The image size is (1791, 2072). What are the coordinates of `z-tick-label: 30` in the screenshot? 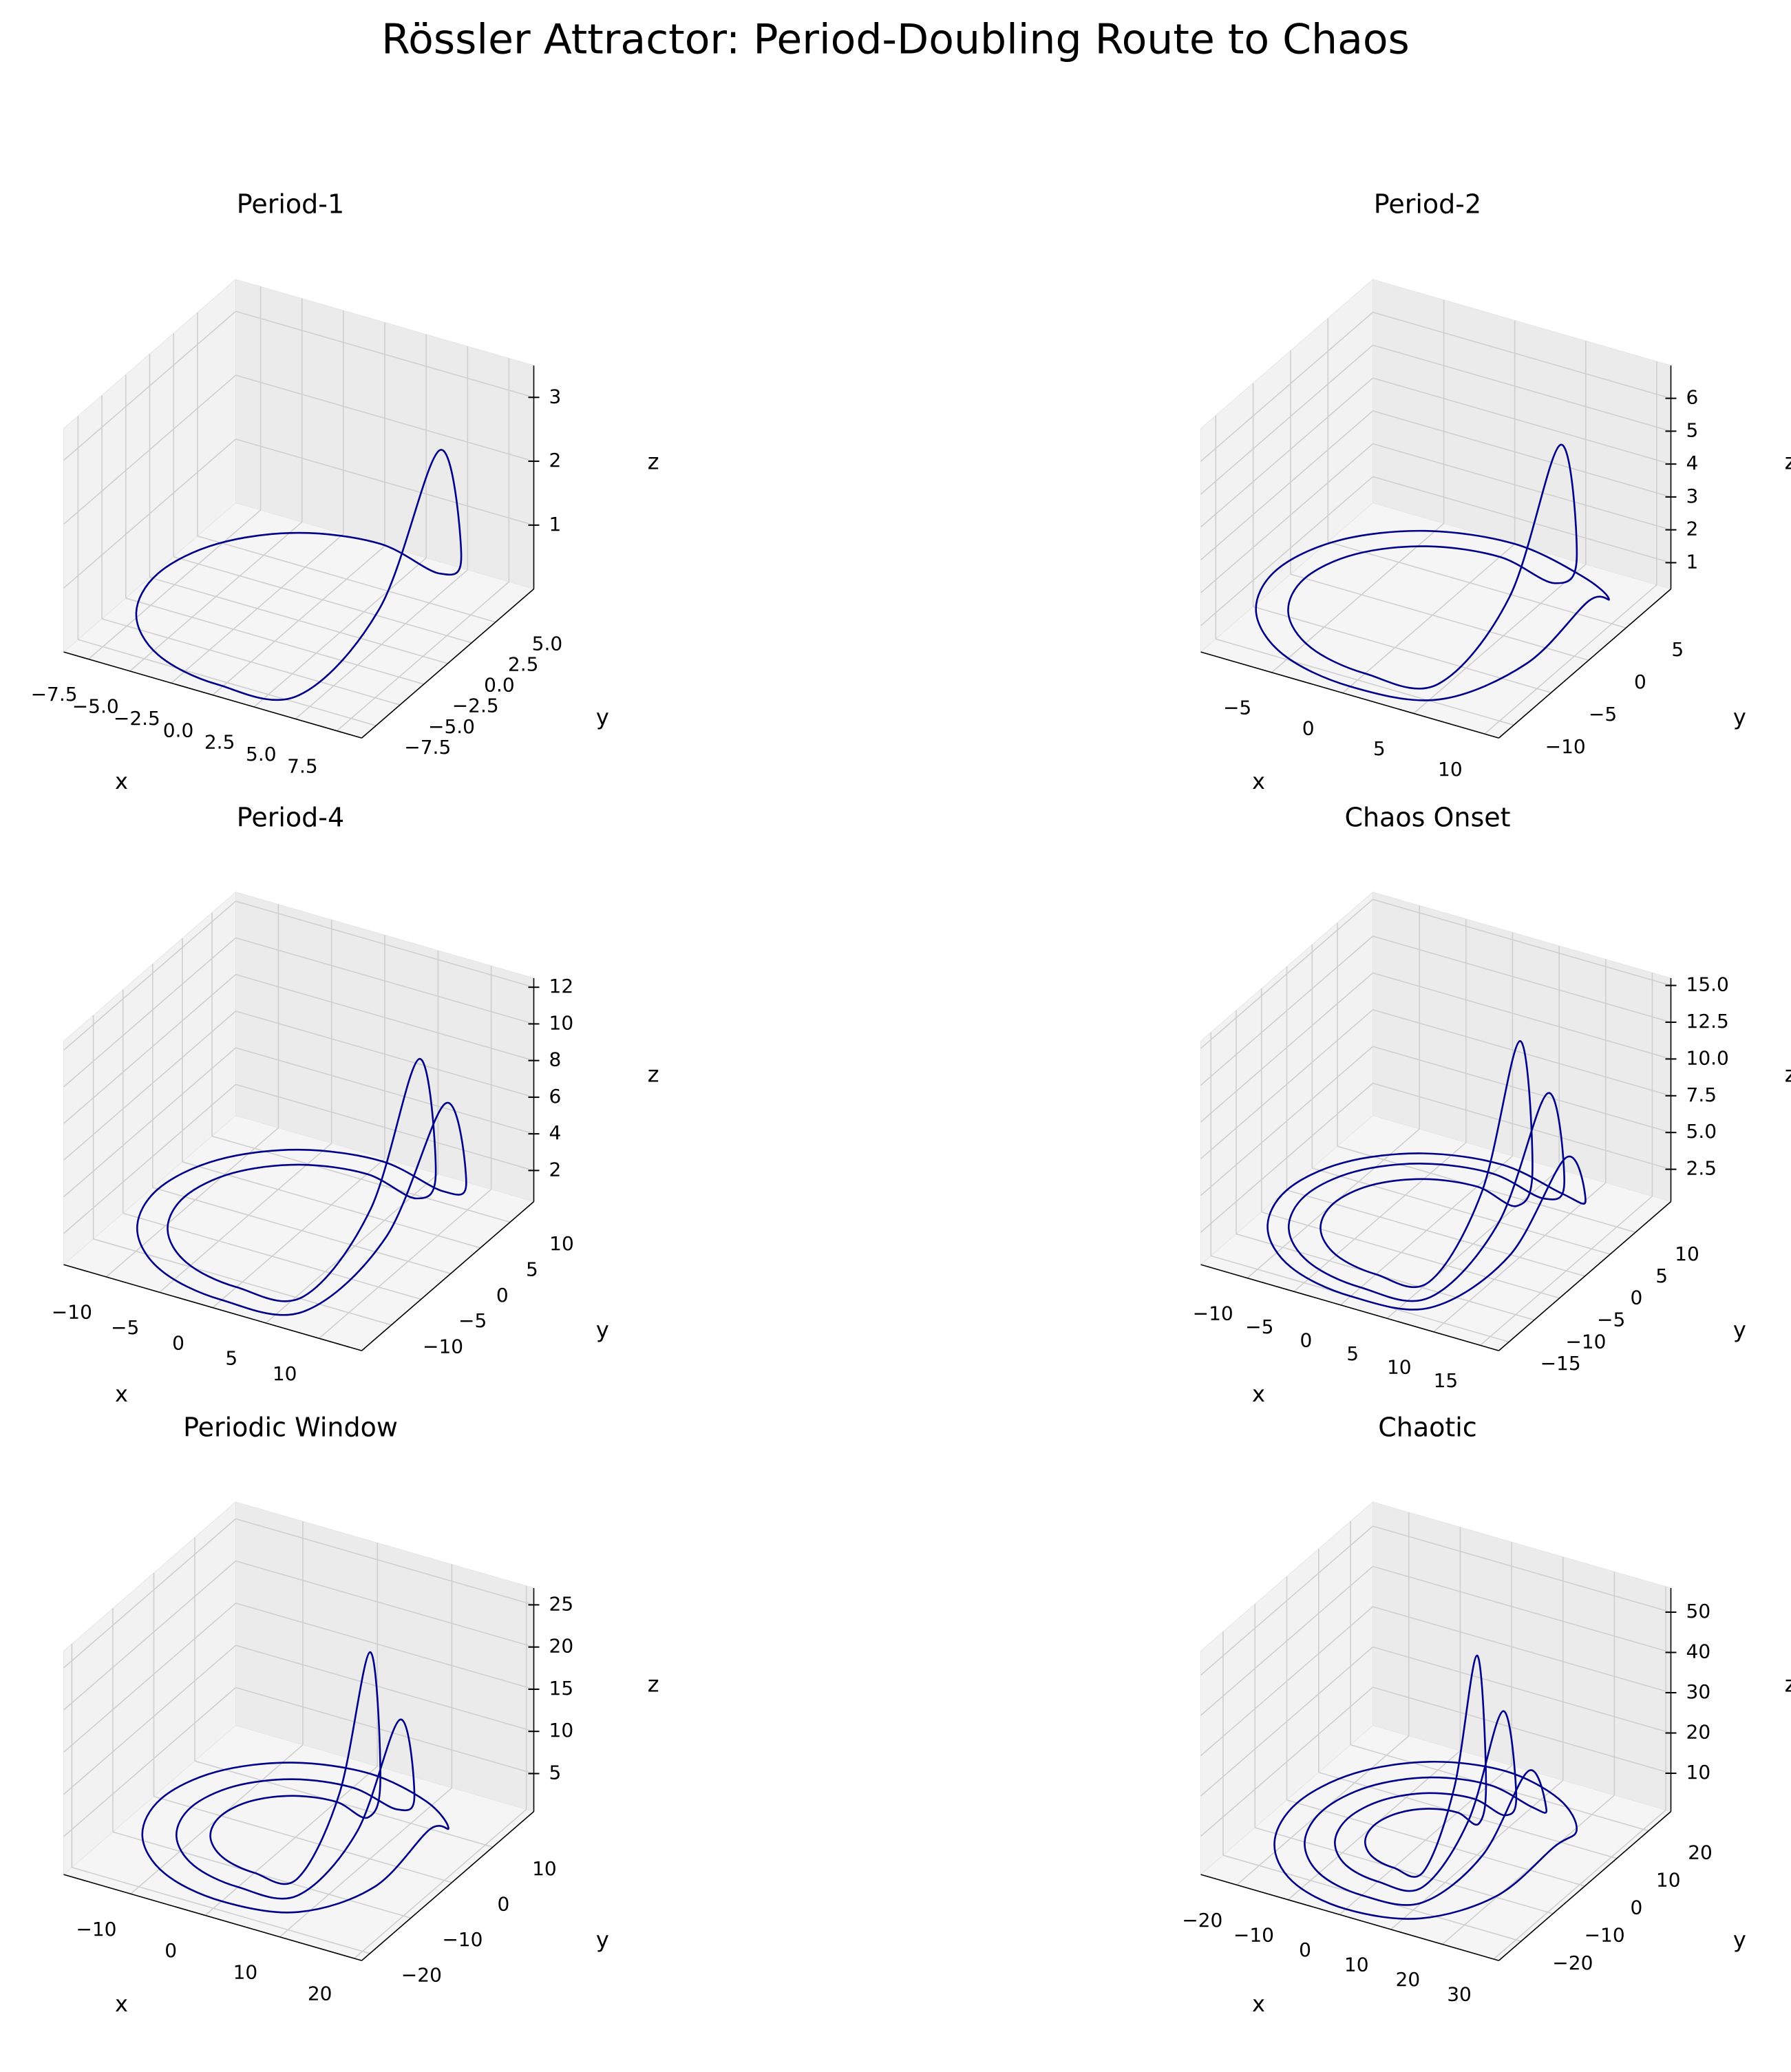 It's located at (1698, 1692).